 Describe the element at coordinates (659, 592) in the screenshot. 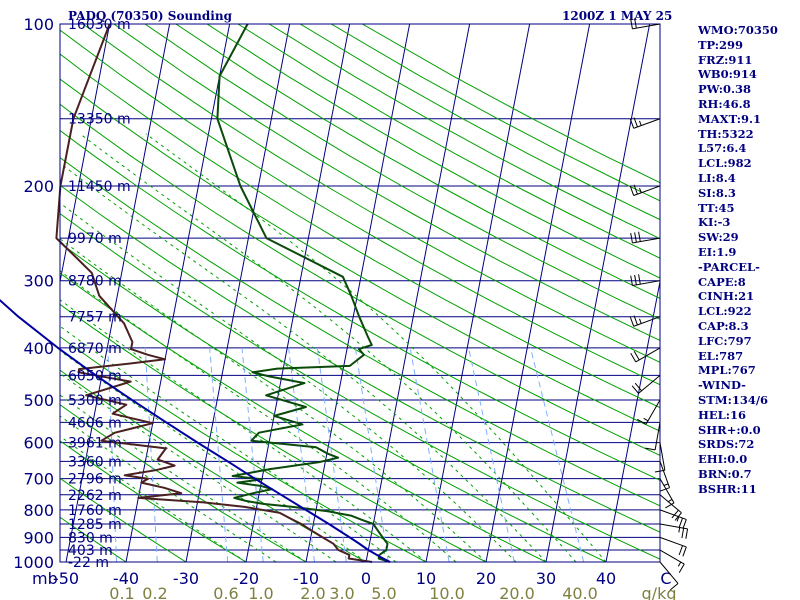

I see `mixing-ratio-unit: g/kg` at that location.